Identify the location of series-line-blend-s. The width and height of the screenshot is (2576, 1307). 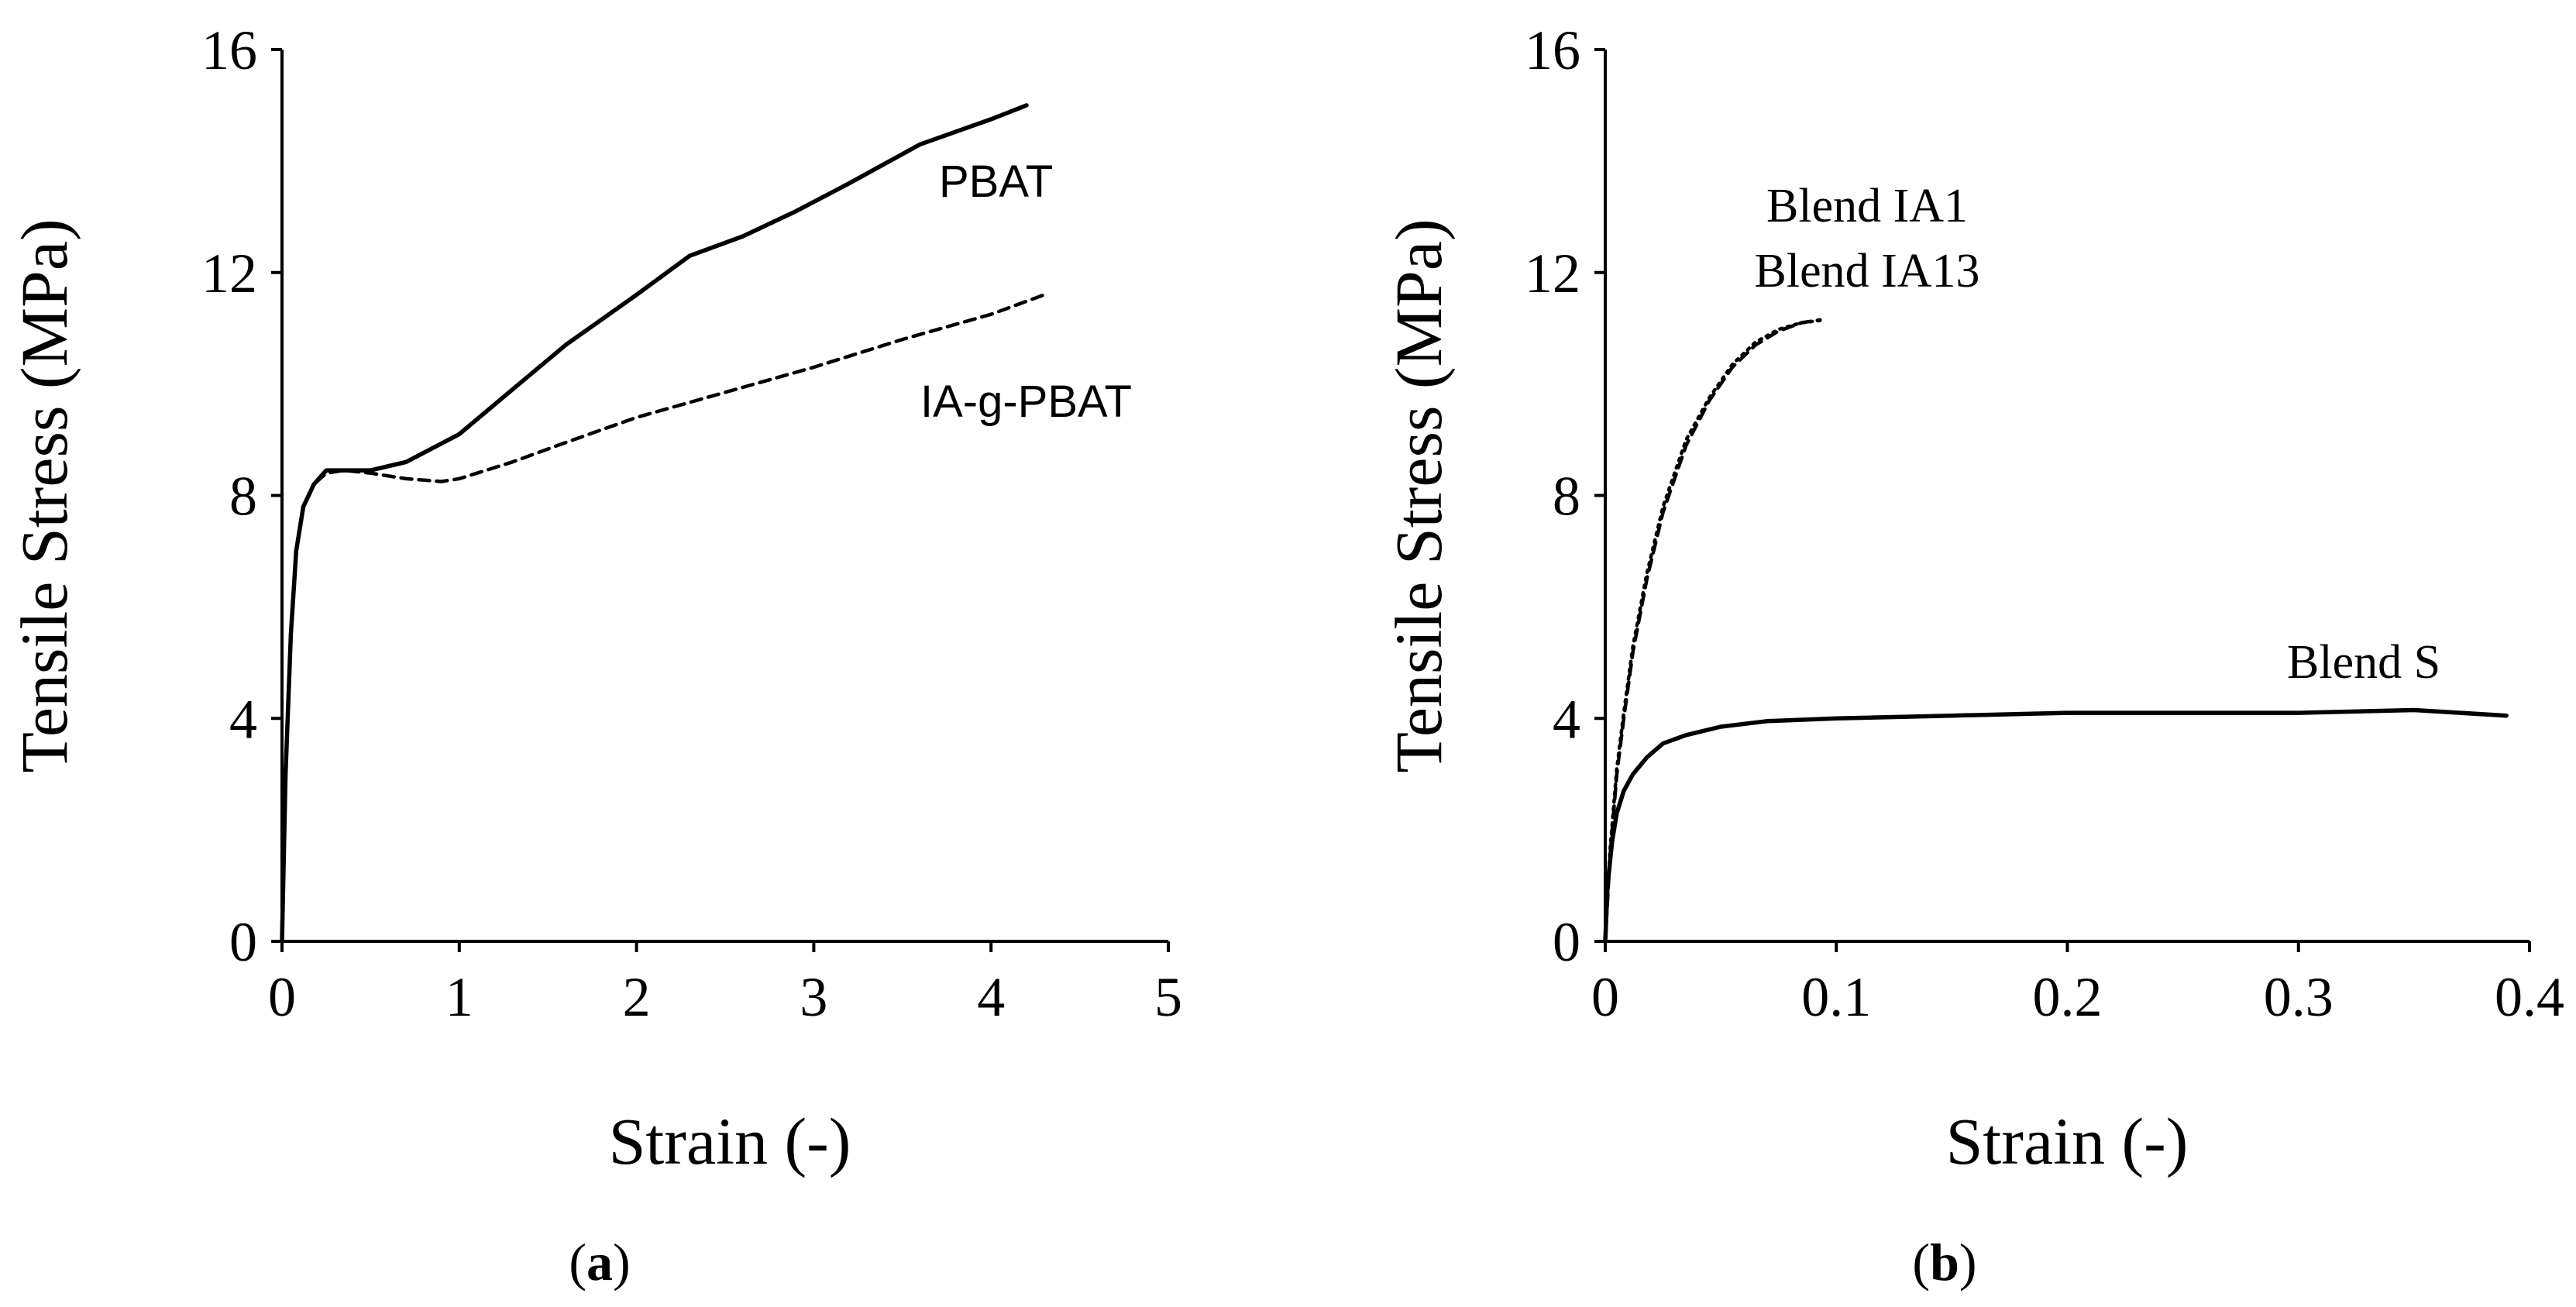
(2056, 826).